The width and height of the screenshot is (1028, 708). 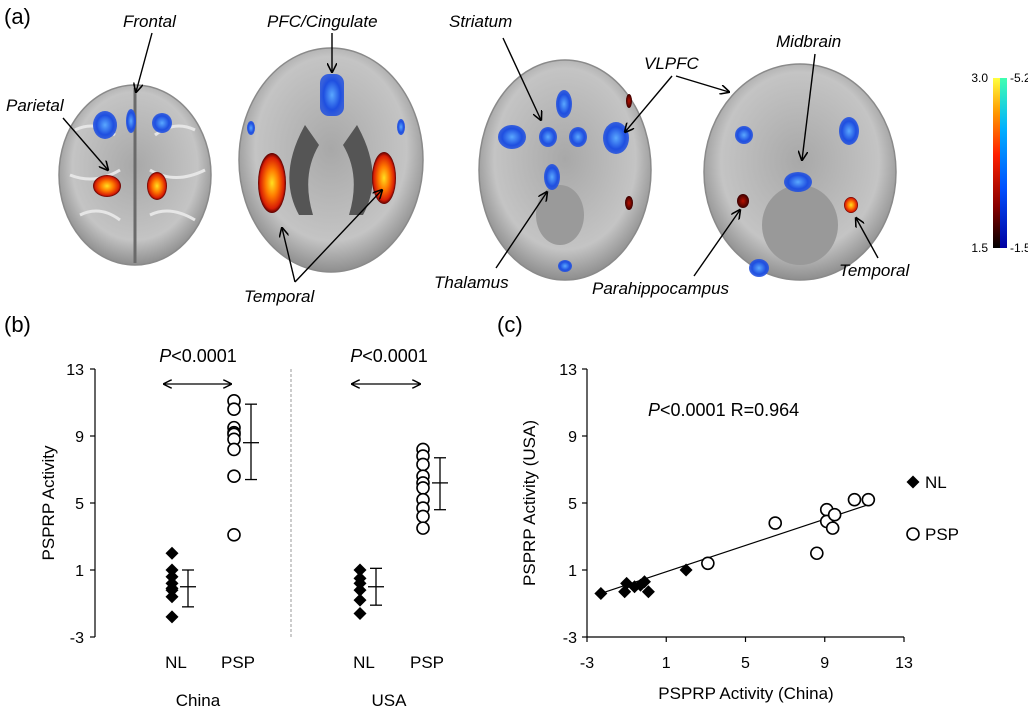 What do you see at coordinates (913, 482) in the screenshot?
I see `legend-marker-nl` at bounding box center [913, 482].